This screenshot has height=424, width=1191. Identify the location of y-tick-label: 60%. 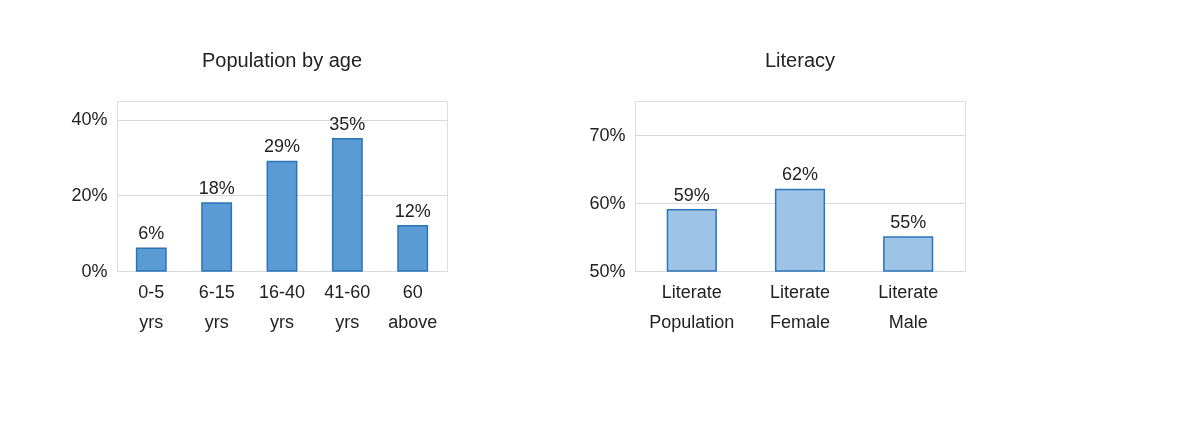
(607, 202).